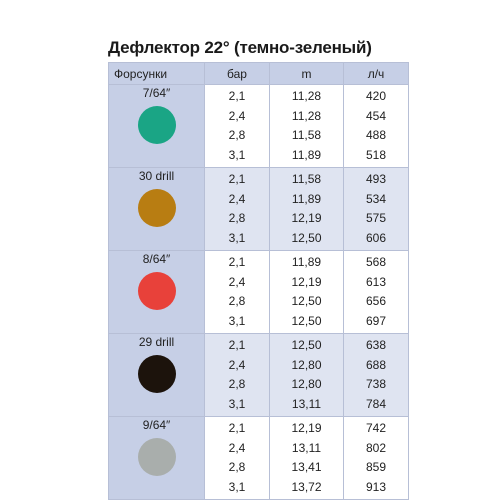 The width and height of the screenshot is (495, 500). I want to click on distance-value: 13,41, so click(306, 468).